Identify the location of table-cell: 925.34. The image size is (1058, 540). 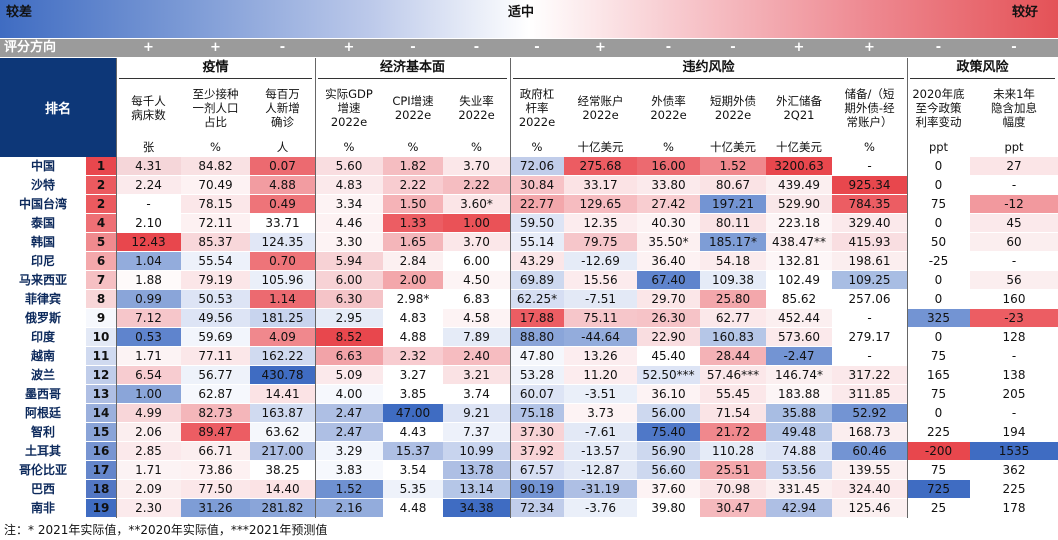
(869, 185).